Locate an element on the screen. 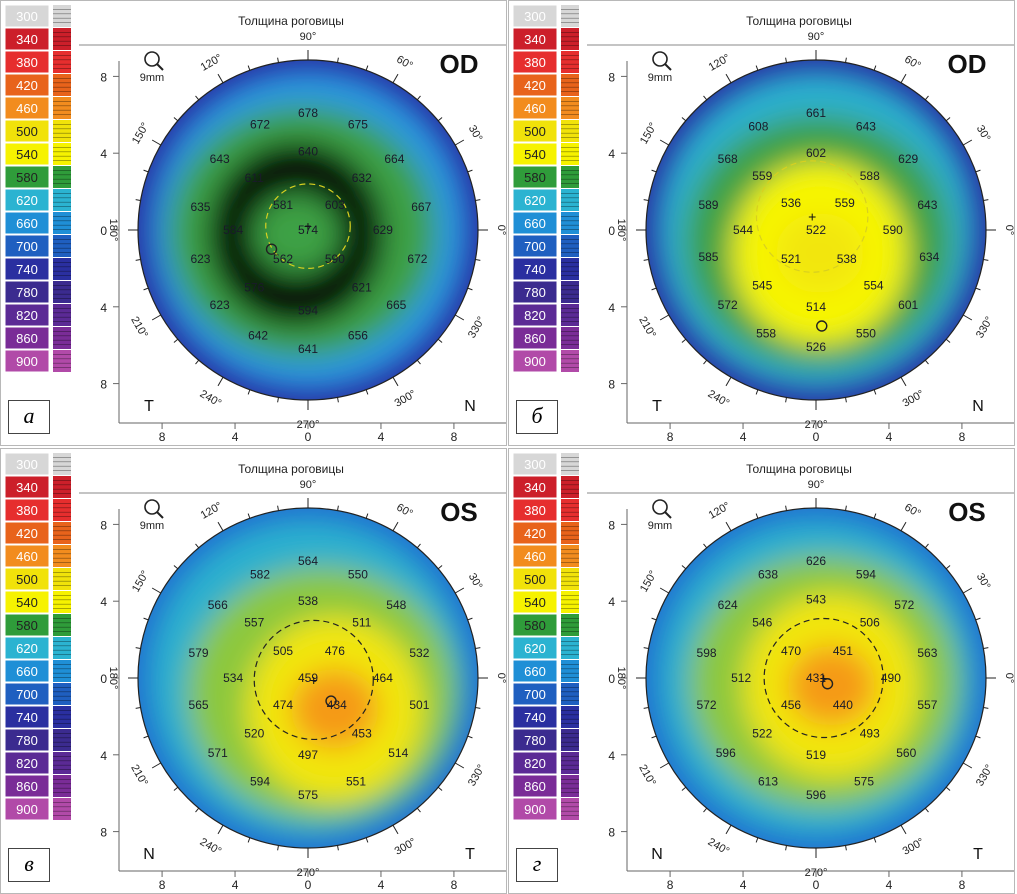  y-tick-label: 0 is located at coordinates (103, 231).